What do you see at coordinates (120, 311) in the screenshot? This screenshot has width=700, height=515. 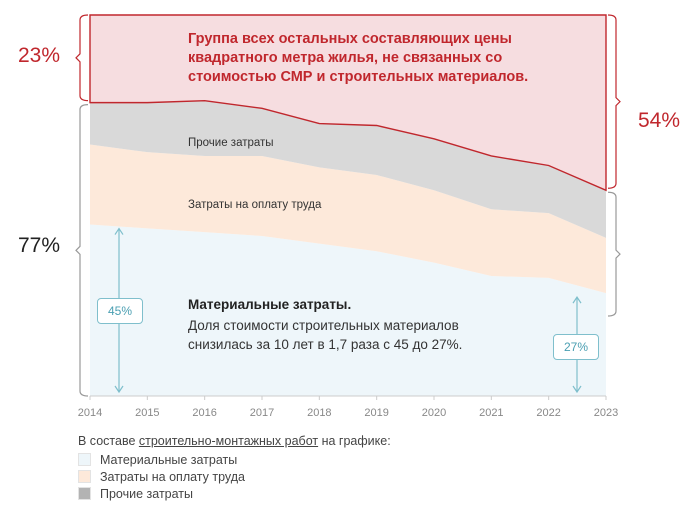 I see `start-share-box: 45%` at bounding box center [120, 311].